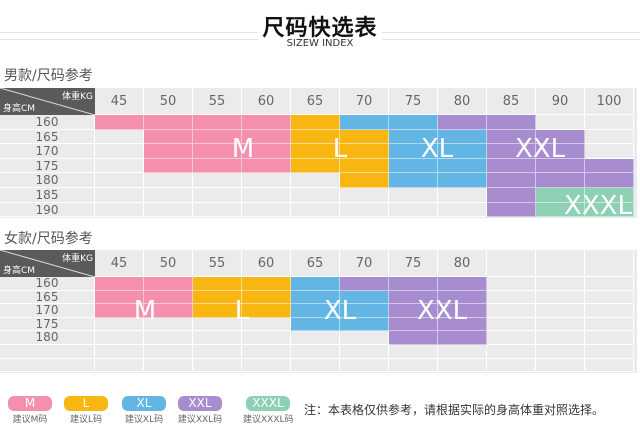 The width and height of the screenshot is (640, 430). Describe the element at coordinates (560, 101) in the screenshot. I see `weight-header: 90` at that location.